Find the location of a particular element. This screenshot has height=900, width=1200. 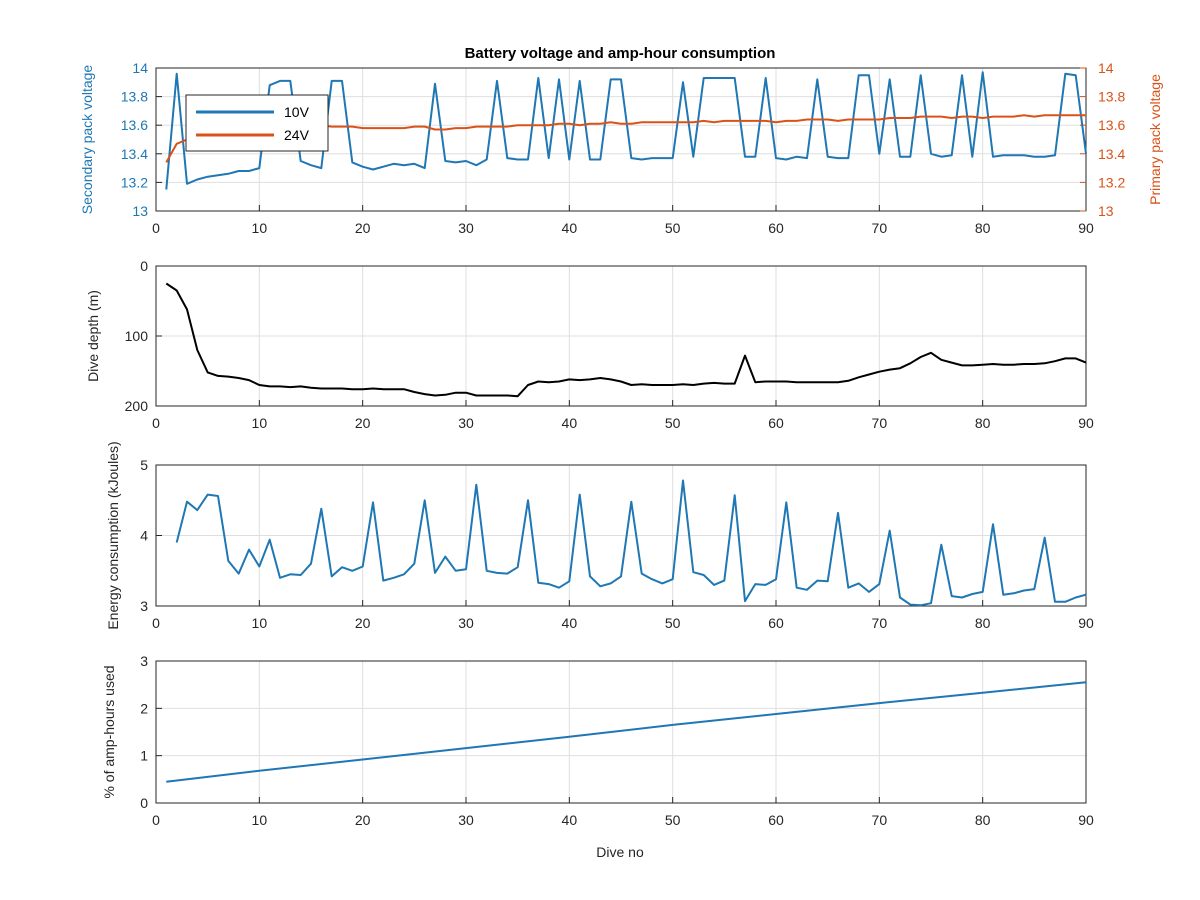

y-axis-label: % of amp-hours used is located at coordinates (109, 731).